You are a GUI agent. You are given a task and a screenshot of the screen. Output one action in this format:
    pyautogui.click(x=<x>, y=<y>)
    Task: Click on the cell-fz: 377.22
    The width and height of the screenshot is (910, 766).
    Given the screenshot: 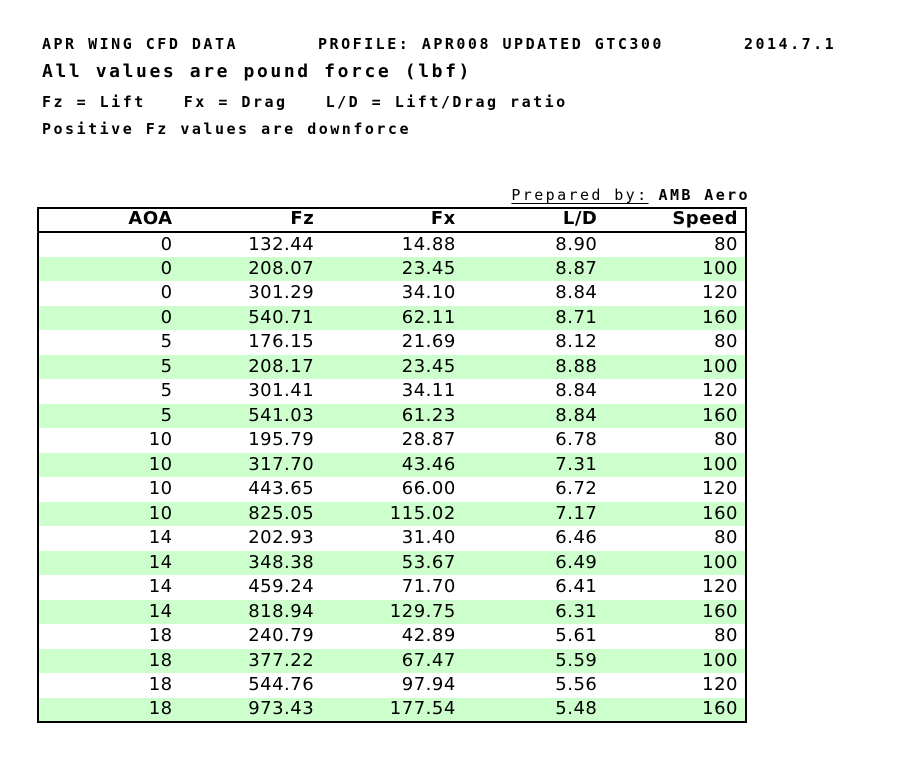 What is the action you would take?
    pyautogui.click(x=281, y=660)
    